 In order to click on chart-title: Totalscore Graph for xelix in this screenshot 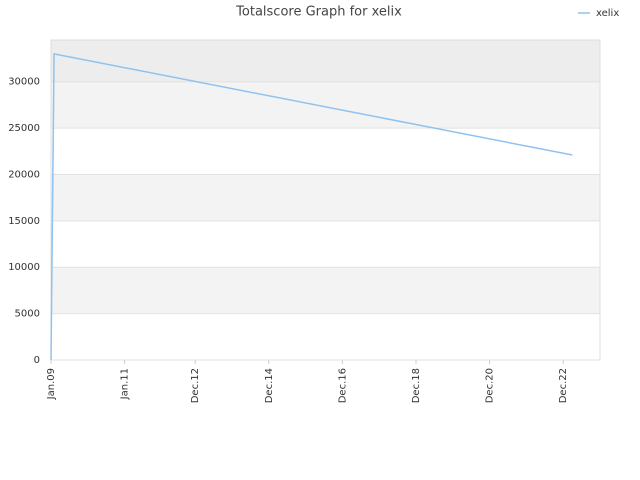, I will do `click(318, 12)`.